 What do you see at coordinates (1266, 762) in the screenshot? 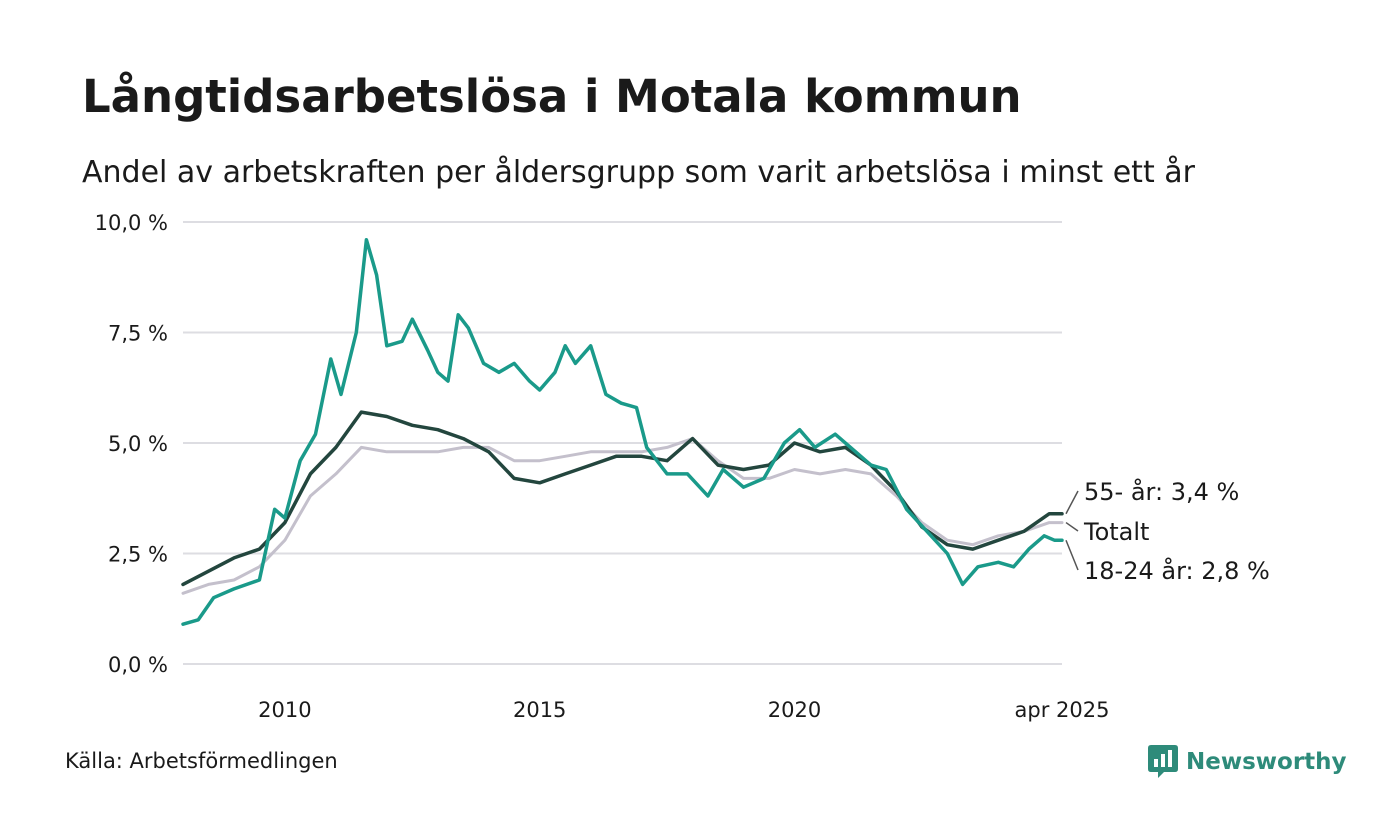
I see `brand-name: Newsworthy` at bounding box center [1266, 762].